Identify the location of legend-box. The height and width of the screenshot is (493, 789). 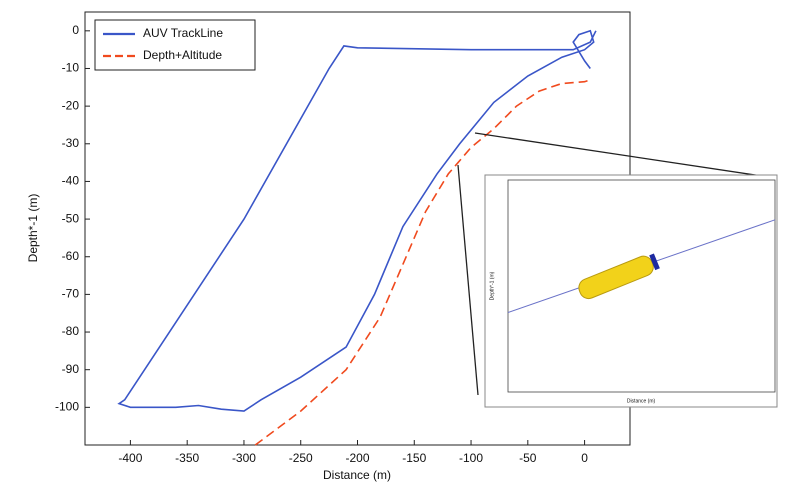
(175, 45).